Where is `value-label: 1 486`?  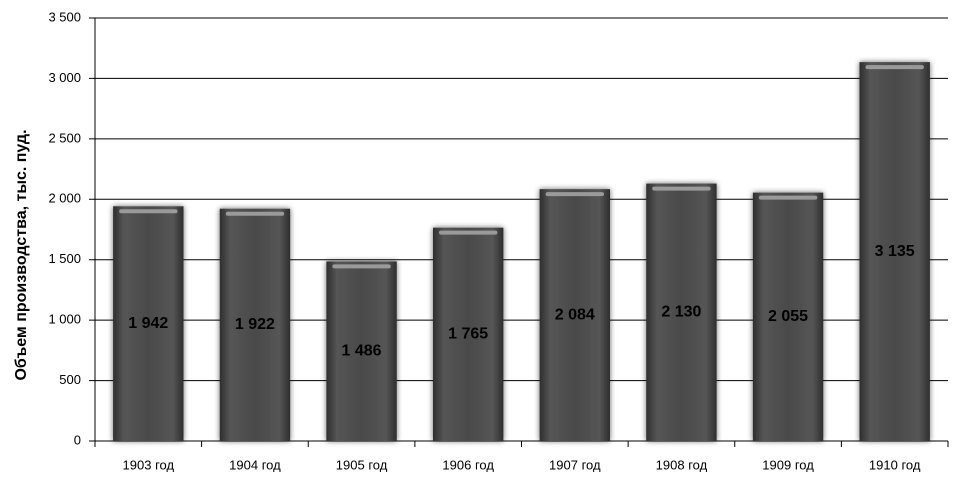
value-label: 1 486 is located at coordinates (362, 350).